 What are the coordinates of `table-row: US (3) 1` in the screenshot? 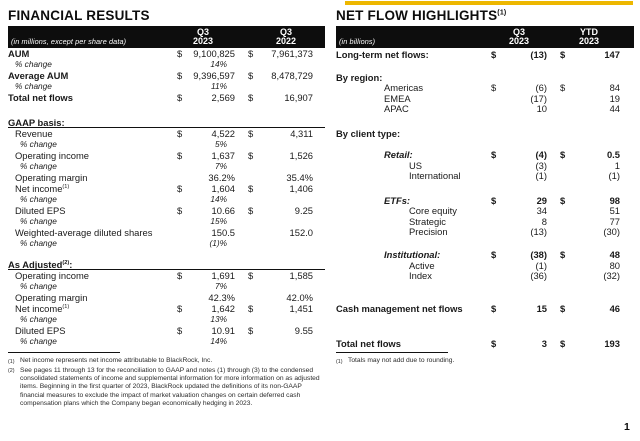 It's located at (485, 165).